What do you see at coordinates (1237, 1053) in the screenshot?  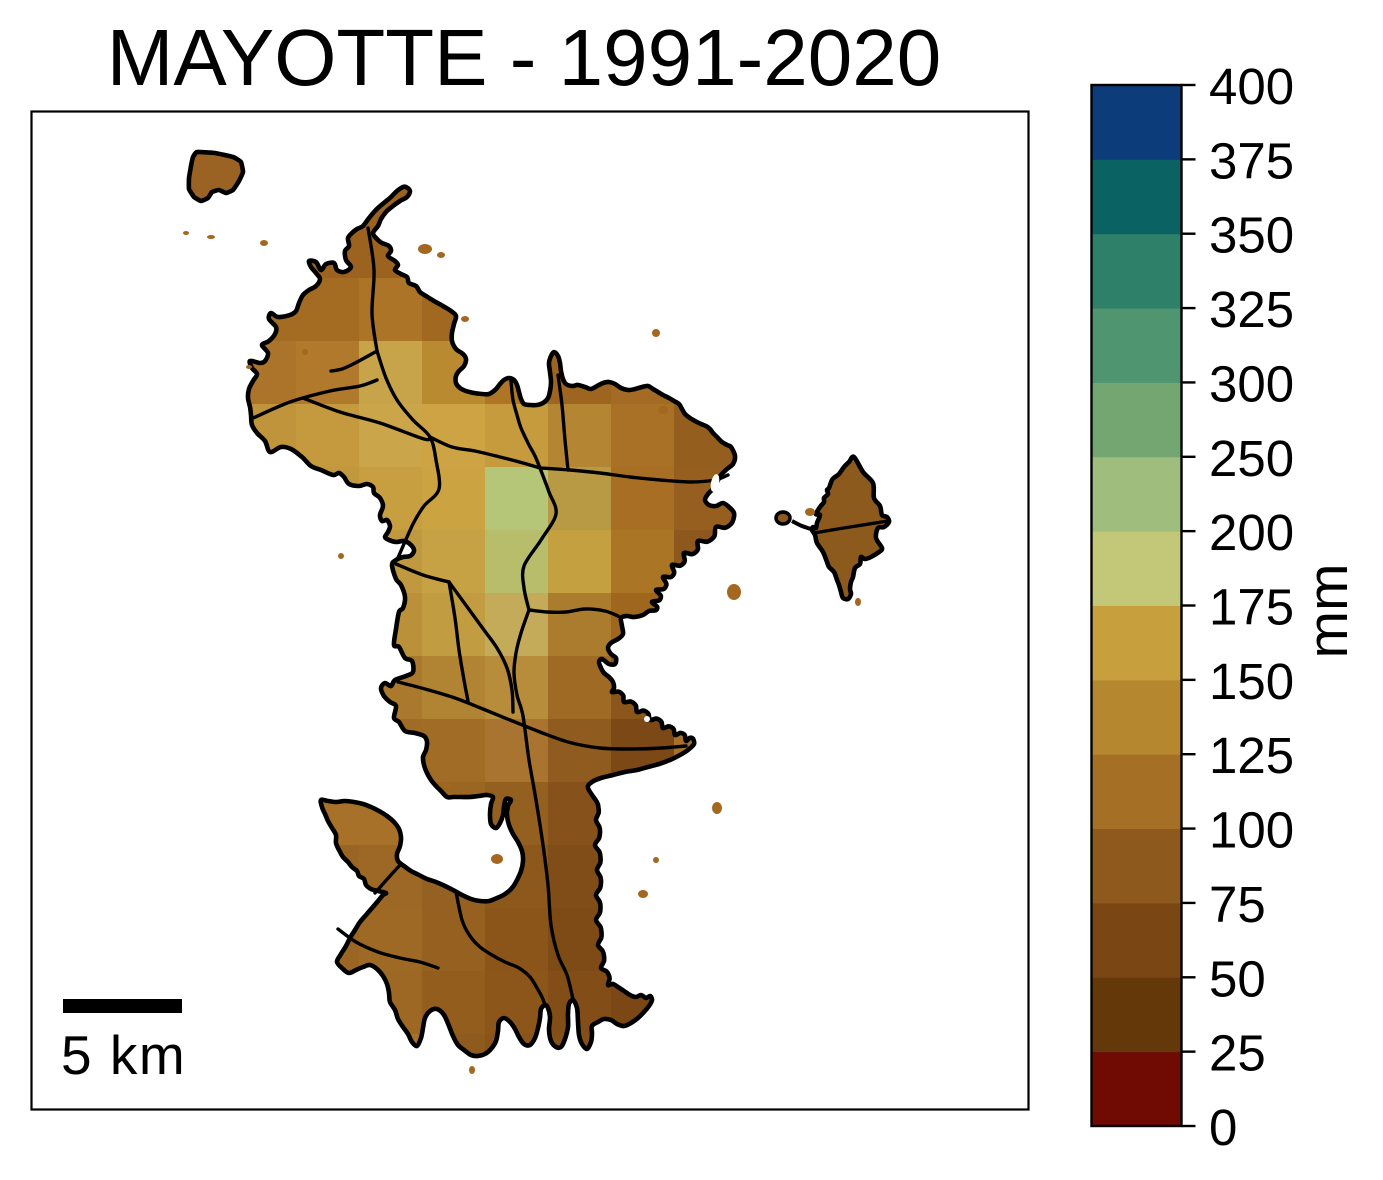 I see `svg-text: 25` at bounding box center [1237, 1053].